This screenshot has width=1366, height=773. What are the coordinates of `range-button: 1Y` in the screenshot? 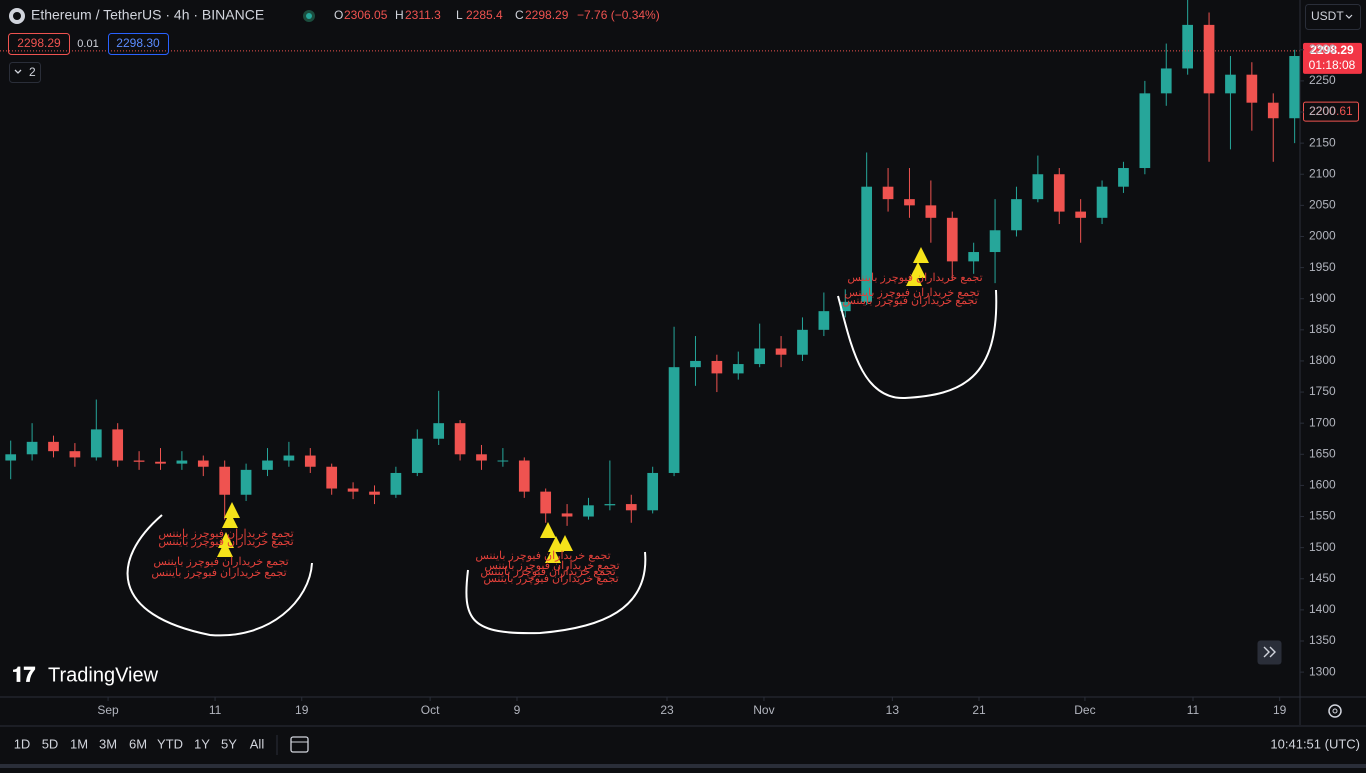 It's located at (202, 743).